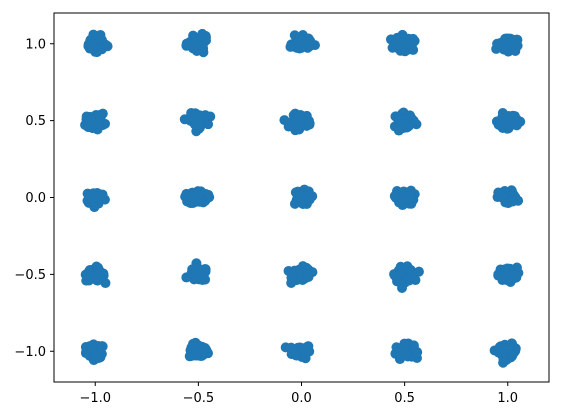  I want to click on x-tick-label: 0.5, so click(404, 398).